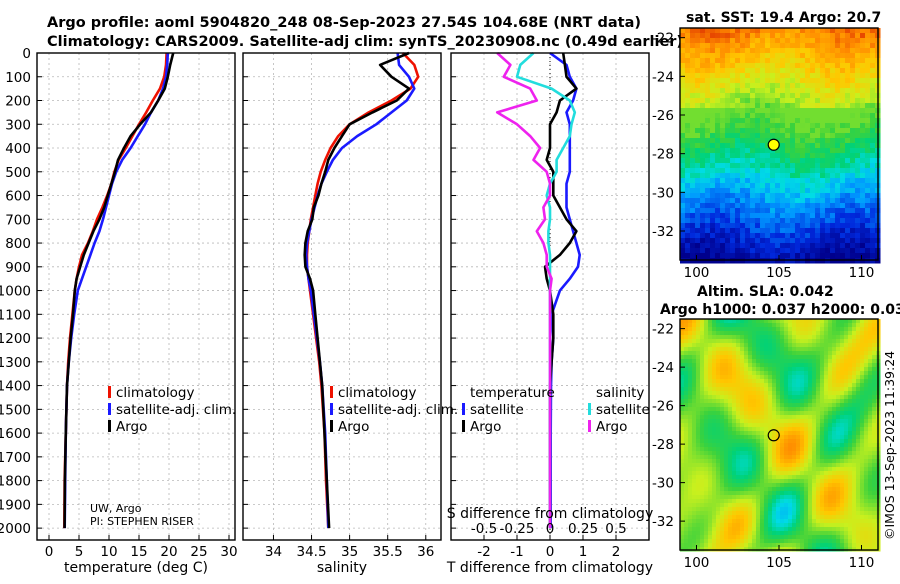 This screenshot has width=900, height=584. Describe the element at coordinates (142, 521) in the screenshot. I see `pi-note: PI: STEPHEN RISER` at that location.